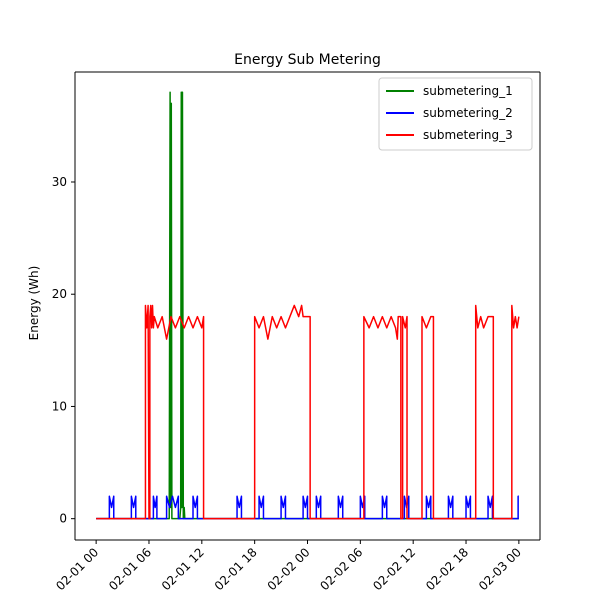 The image size is (600, 600). I want to click on x-tick-label: 02-02 06, so click(341, 569).